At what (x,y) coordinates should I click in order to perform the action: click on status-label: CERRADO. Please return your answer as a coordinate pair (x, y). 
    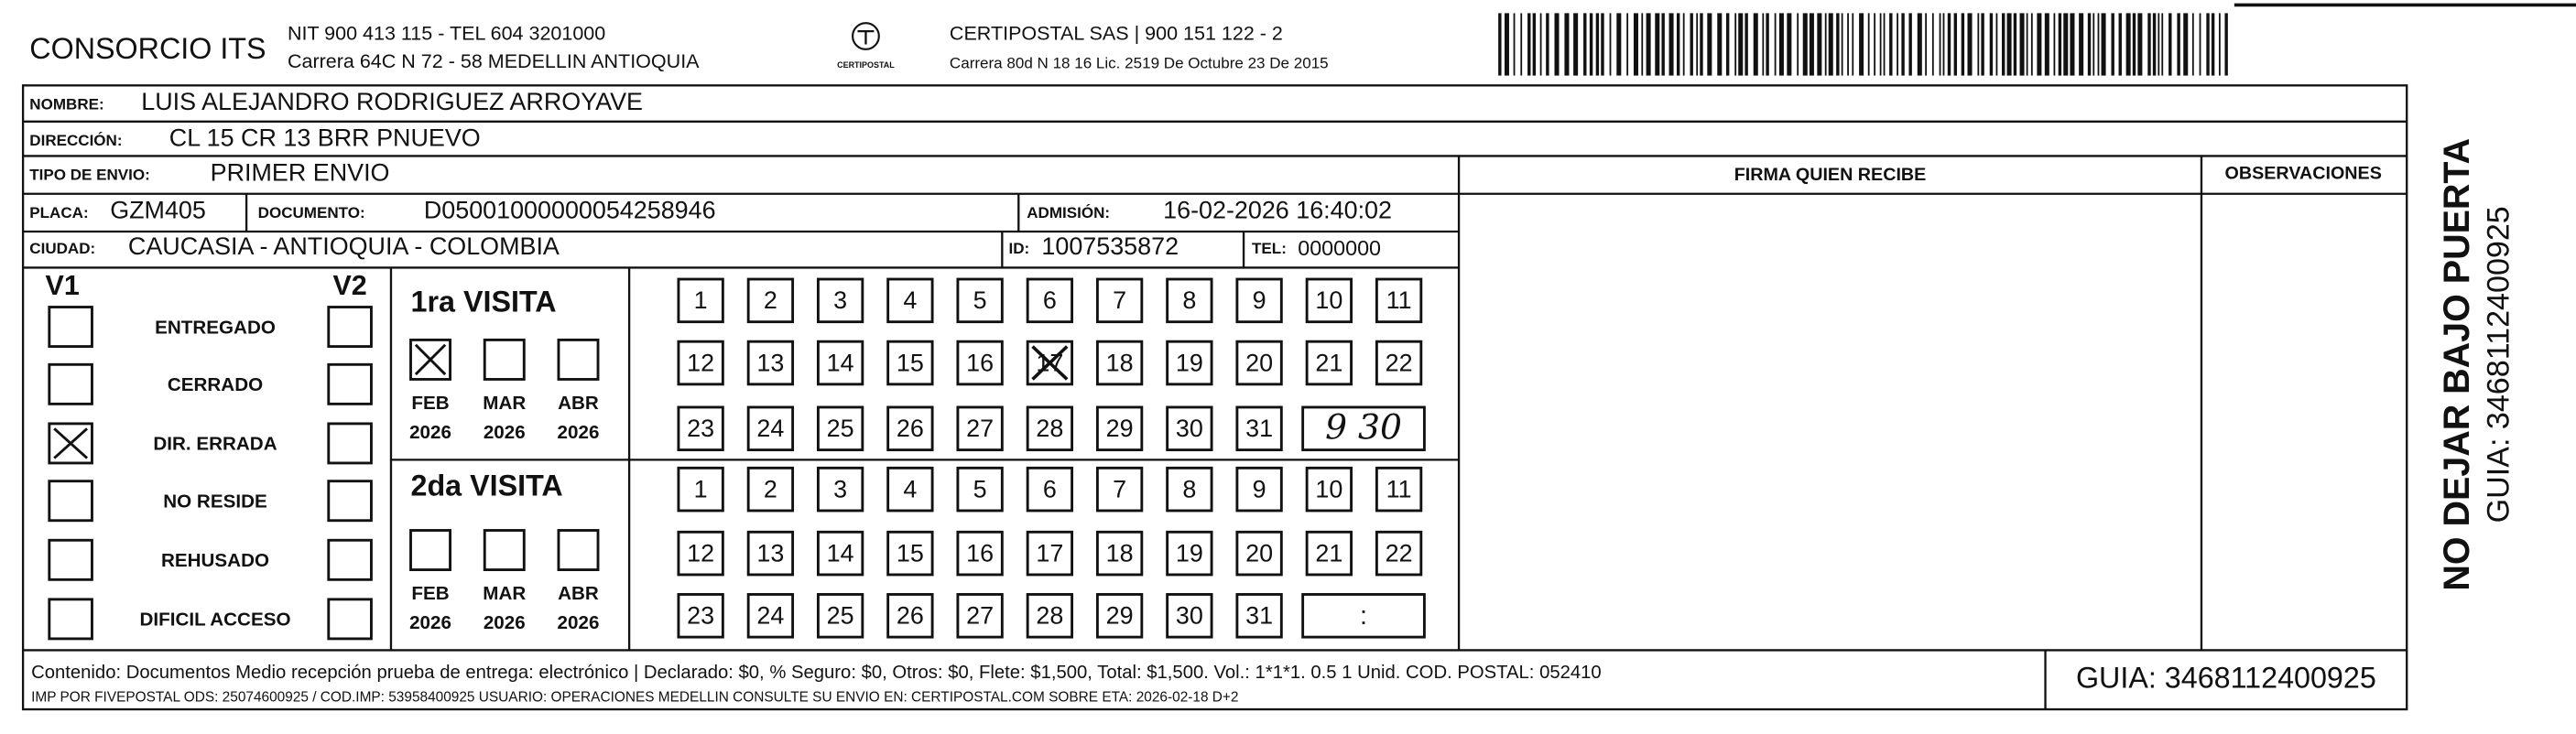
    Looking at the image, I should click on (215, 384).